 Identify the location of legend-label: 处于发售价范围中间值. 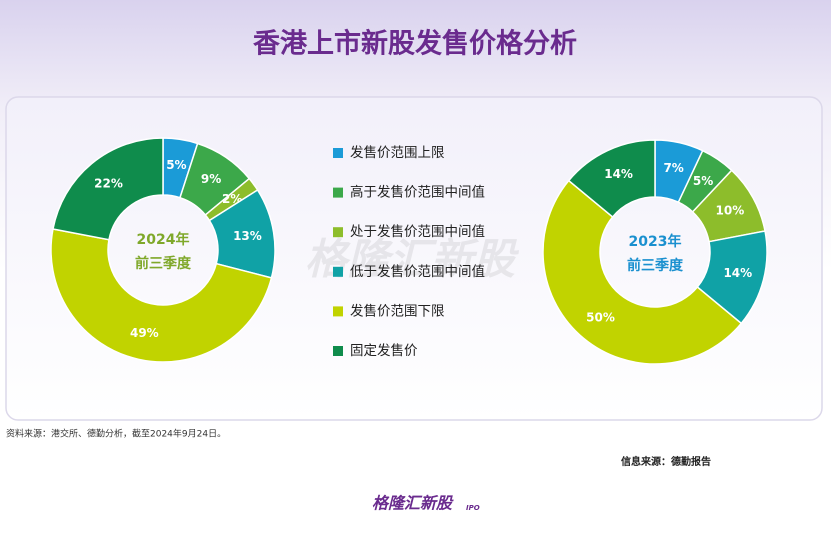
(417, 232).